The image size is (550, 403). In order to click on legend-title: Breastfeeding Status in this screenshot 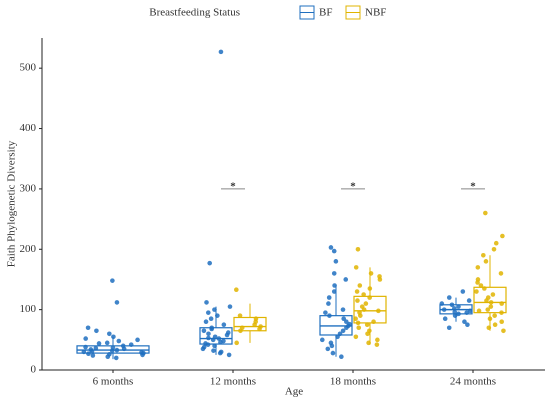, I will do `click(194, 13)`.